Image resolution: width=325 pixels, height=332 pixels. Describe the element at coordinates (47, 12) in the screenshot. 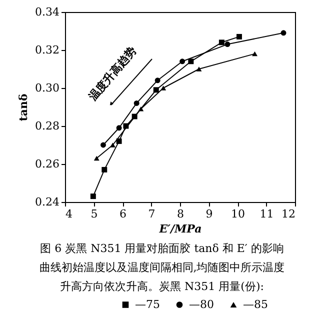

I see `y-tick-label: 0.34` at that location.